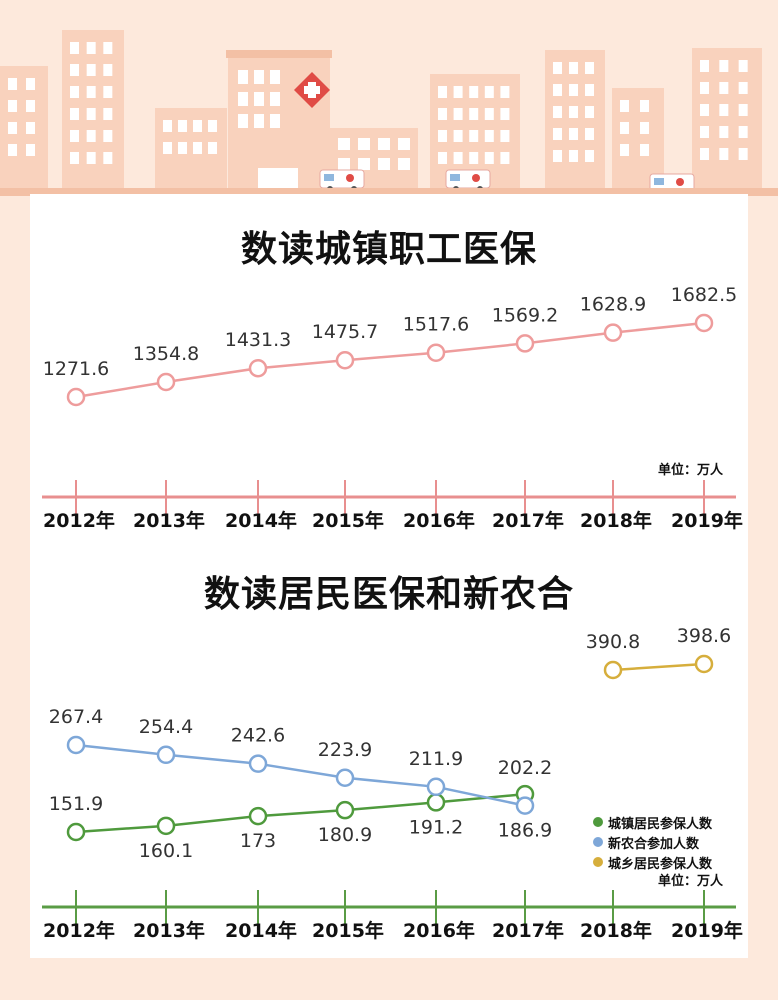 The width and height of the screenshot is (778, 1000). I want to click on legend-item-urban: 城镇居民参保人数, so click(652, 822).